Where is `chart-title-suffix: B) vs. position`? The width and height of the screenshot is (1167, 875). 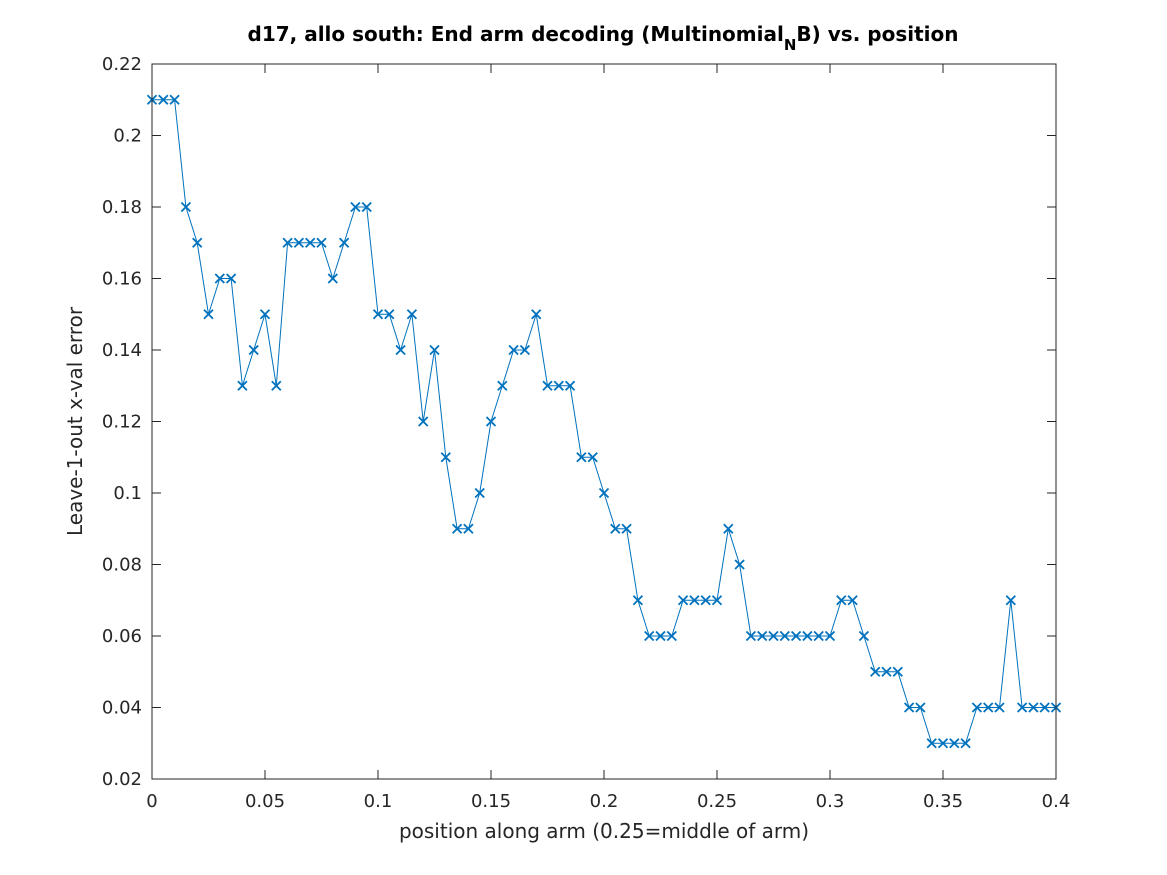 chart-title-suffix: B) vs. position is located at coordinates (877, 34).